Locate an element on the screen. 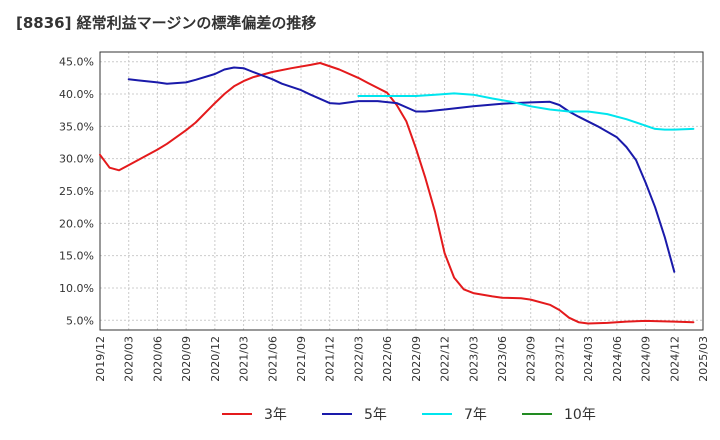 This screenshot has width=720, height=440. x-tick-label: 2021/09 is located at coordinates (301, 359).